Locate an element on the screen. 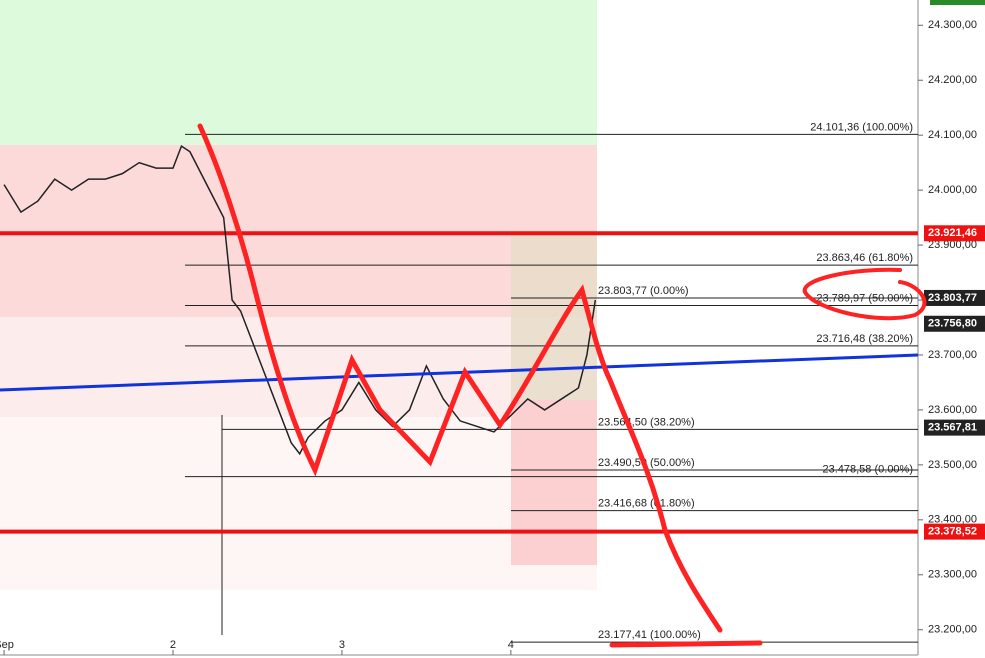 The height and width of the screenshot is (658, 985). hand-drawn-circle is located at coordinates (864, 294).